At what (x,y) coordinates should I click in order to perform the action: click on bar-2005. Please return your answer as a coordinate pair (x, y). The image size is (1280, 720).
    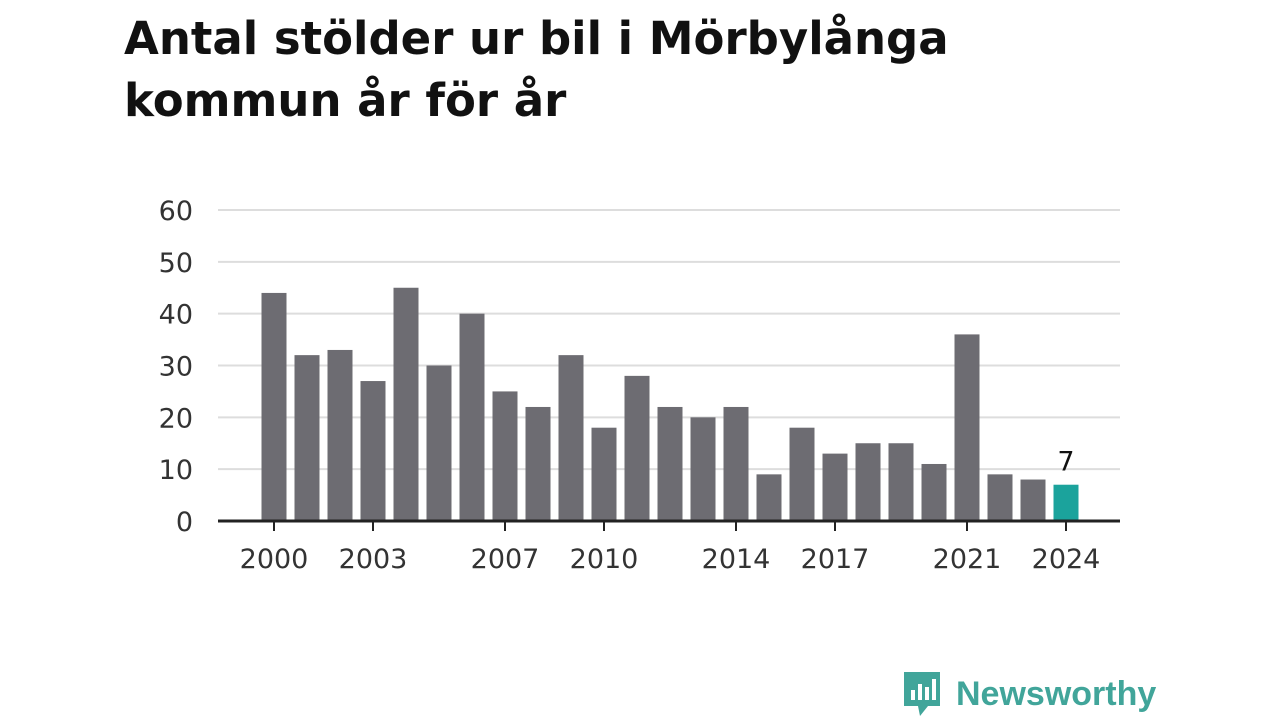
    Looking at the image, I should click on (439, 443).